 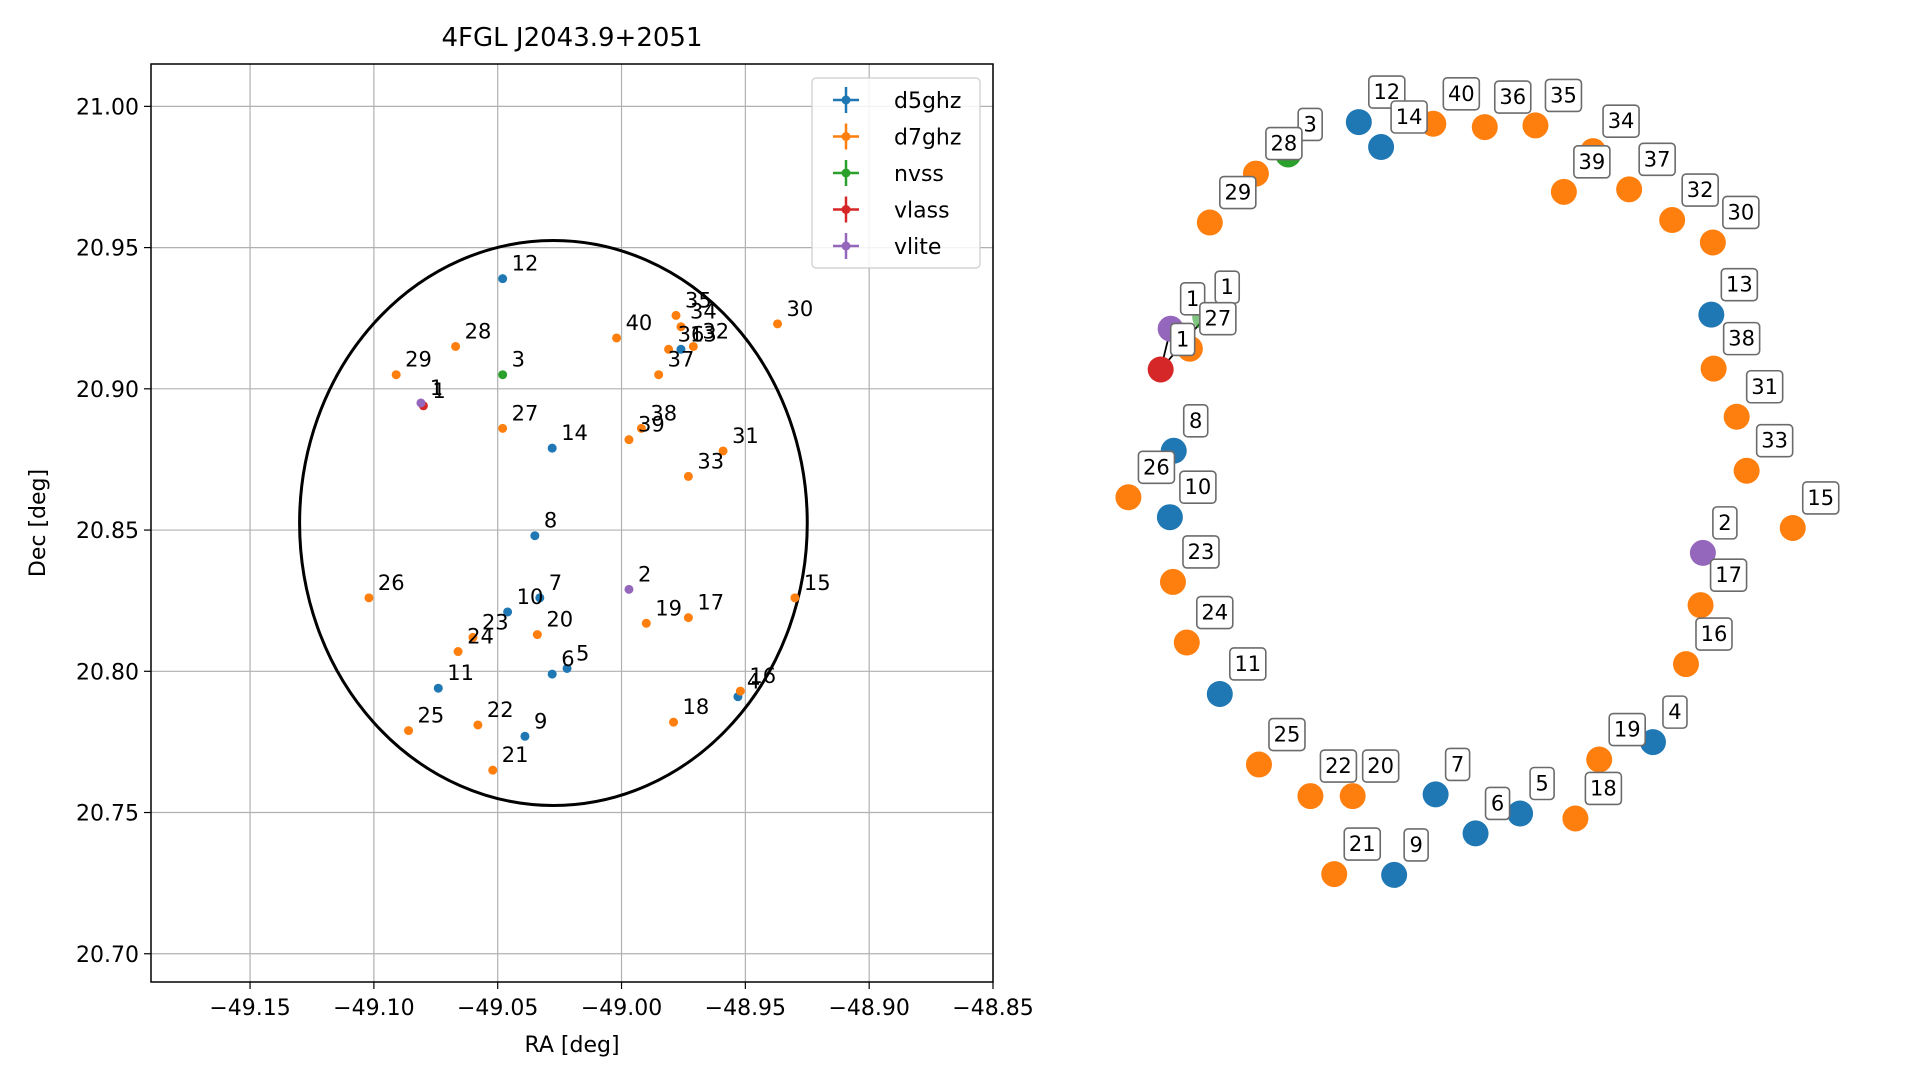 I want to click on ring-label-22: 22, so click(x=1338, y=766).